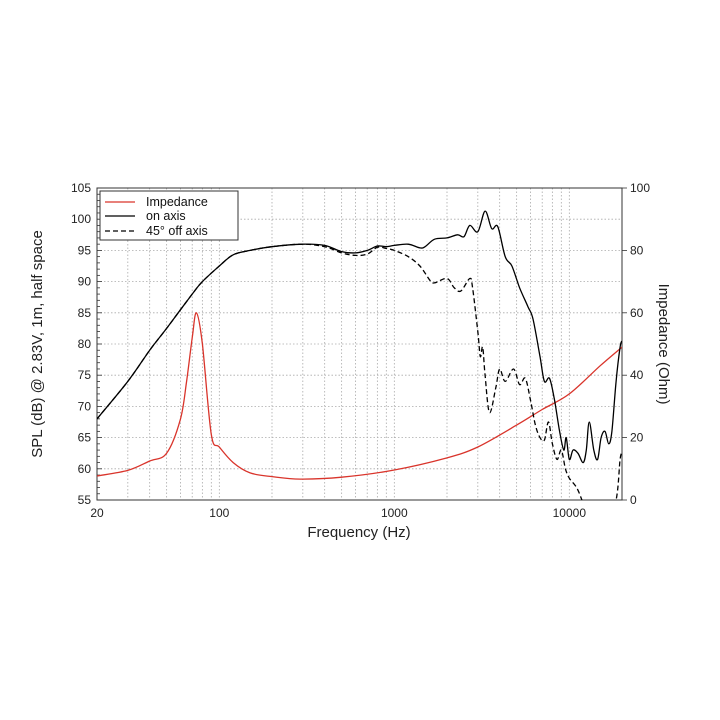 The image size is (720, 720). I want to click on x-tick-label: 10000, so click(570, 513).